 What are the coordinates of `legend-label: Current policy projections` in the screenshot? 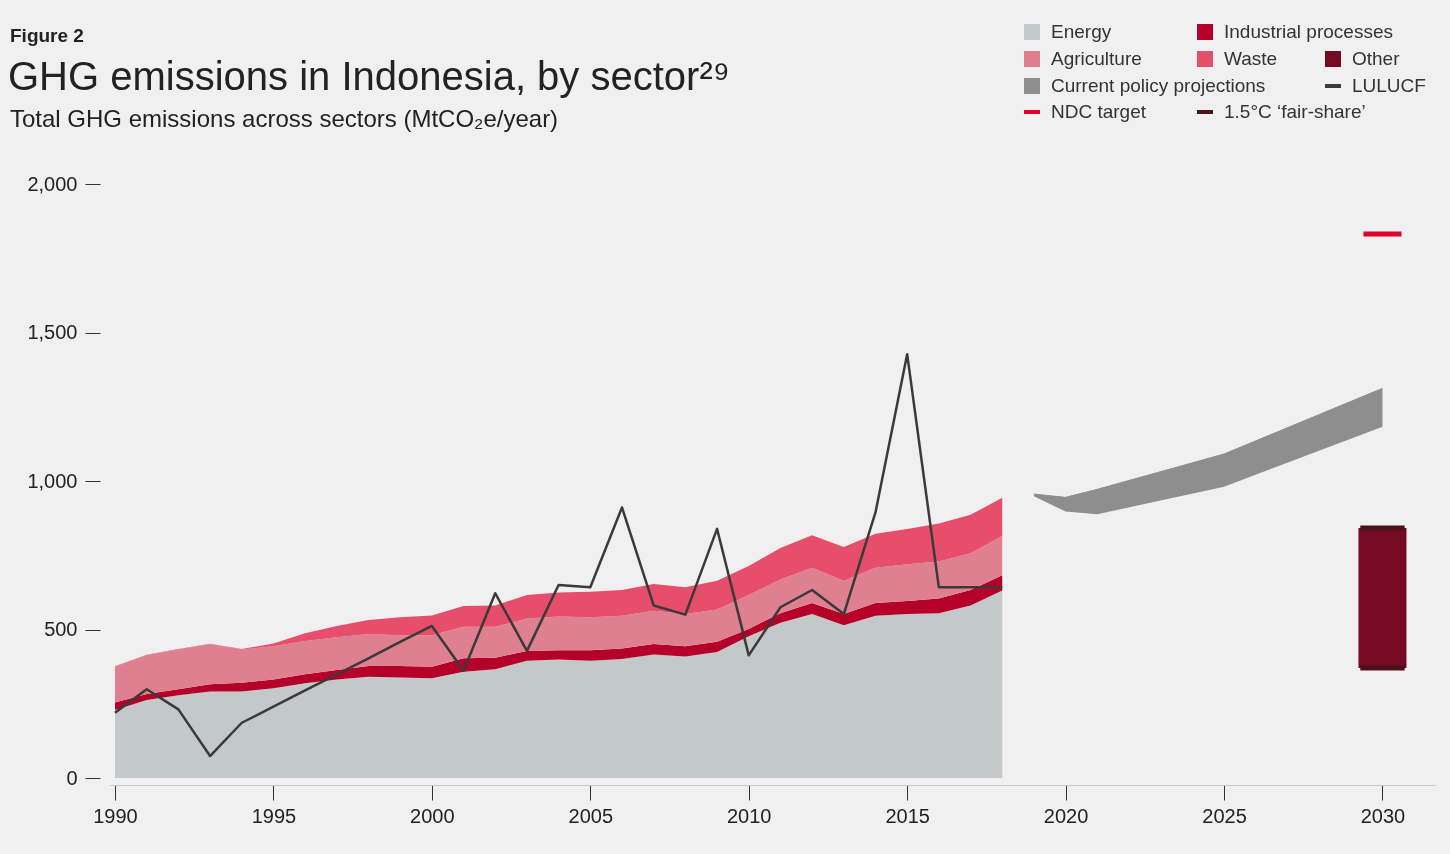 It's located at (1158, 85).